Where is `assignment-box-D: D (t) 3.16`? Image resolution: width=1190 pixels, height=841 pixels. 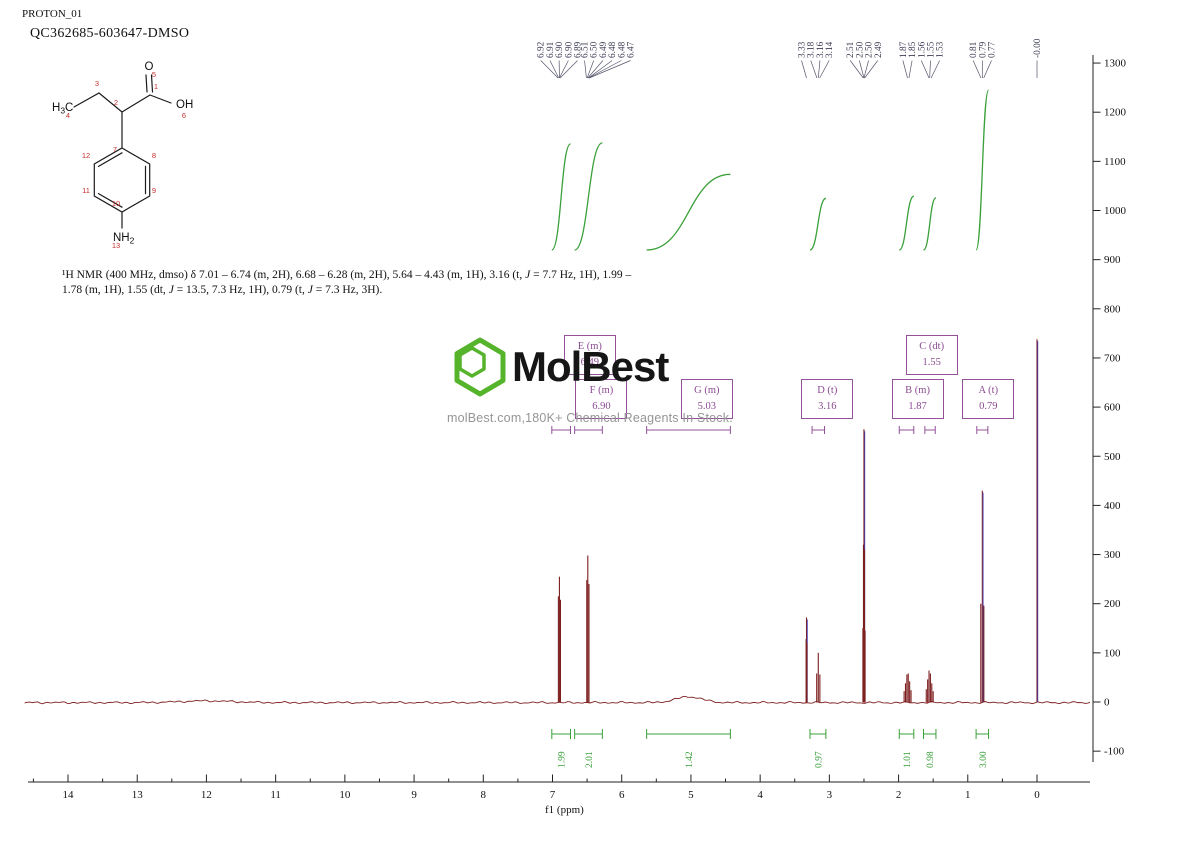
assignment-box-D: D (t) 3.16 is located at coordinates (827, 399).